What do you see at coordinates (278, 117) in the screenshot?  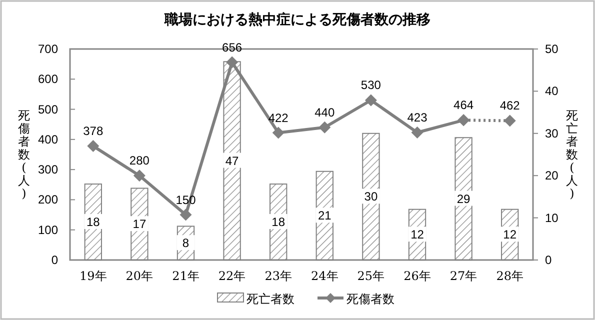 I see `data-label: 422` at bounding box center [278, 117].